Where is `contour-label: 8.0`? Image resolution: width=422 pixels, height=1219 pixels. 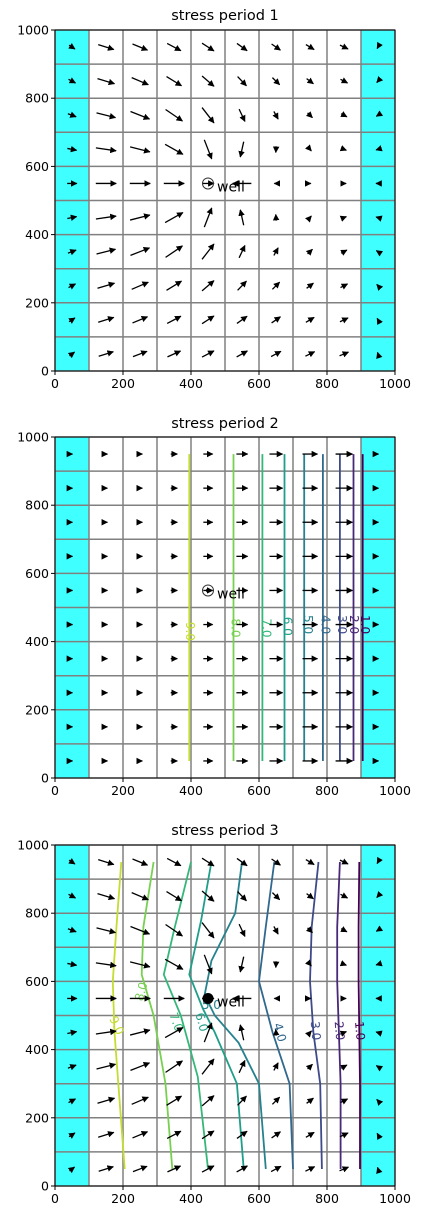 contour-label: 8.0 is located at coordinates (236, 627).